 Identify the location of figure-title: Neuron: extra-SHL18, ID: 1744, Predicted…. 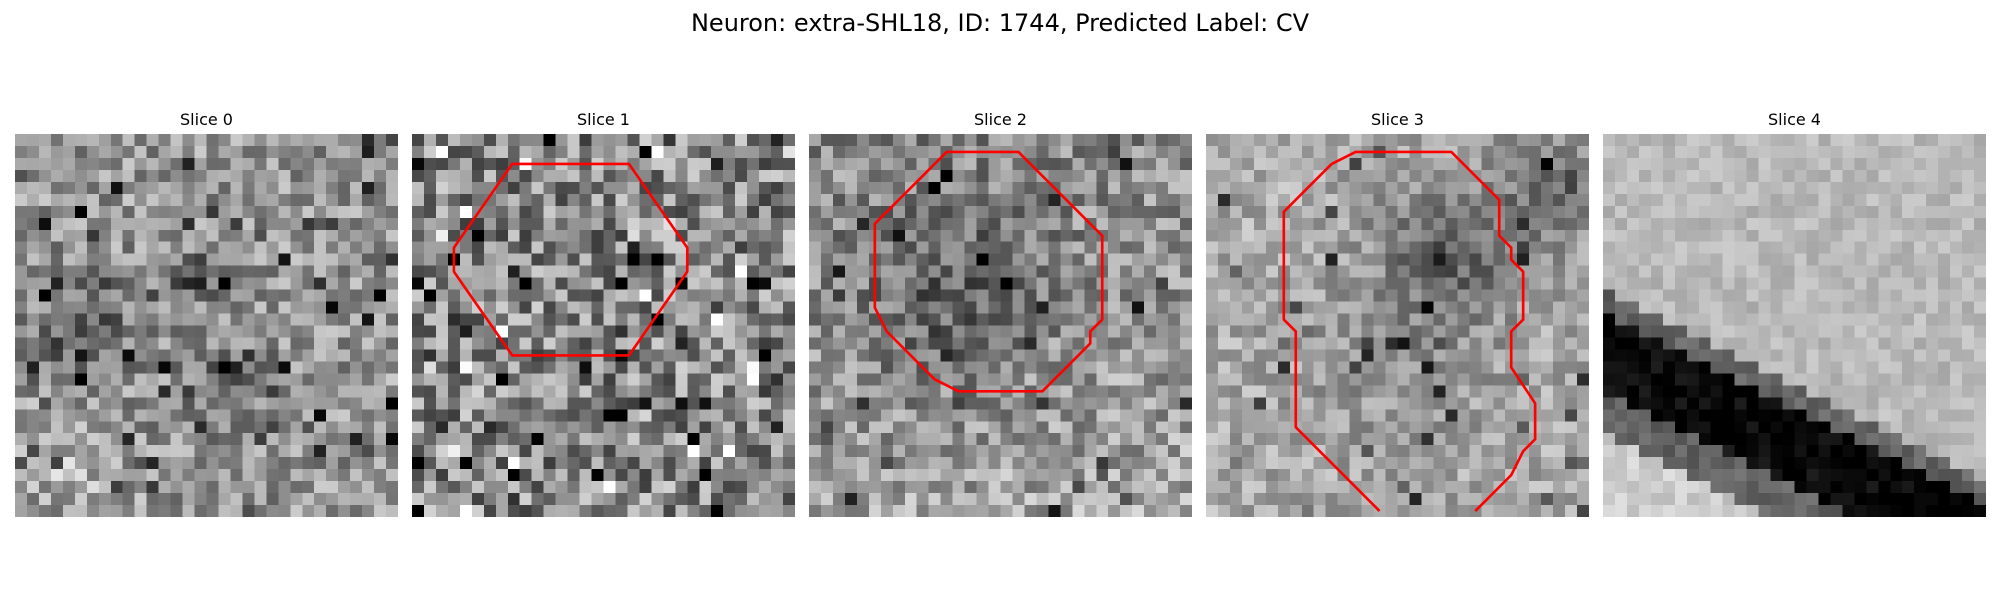
(1000, 23).